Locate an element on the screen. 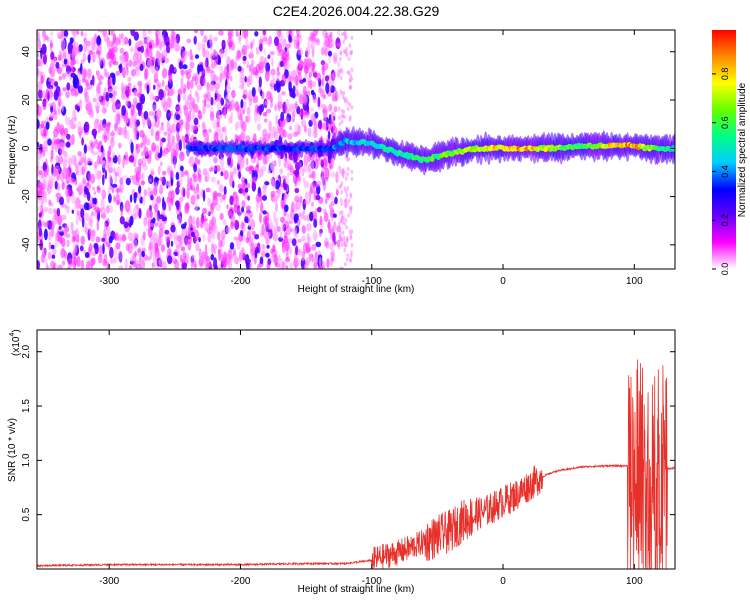  y-tick-label: 20 is located at coordinates (26, 100).